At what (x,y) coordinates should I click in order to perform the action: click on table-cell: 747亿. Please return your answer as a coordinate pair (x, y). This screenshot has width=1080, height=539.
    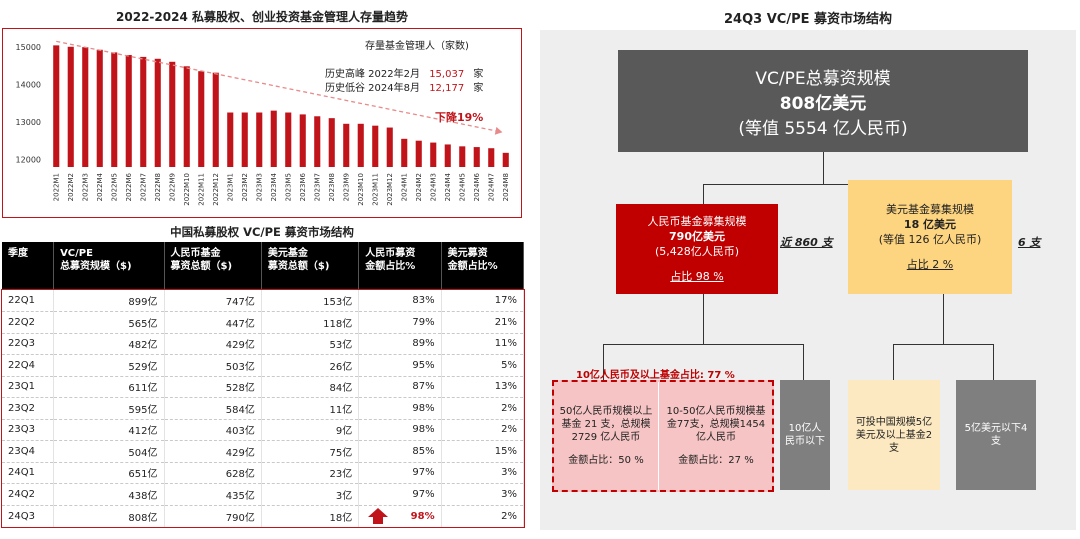
    Looking at the image, I should click on (213, 301).